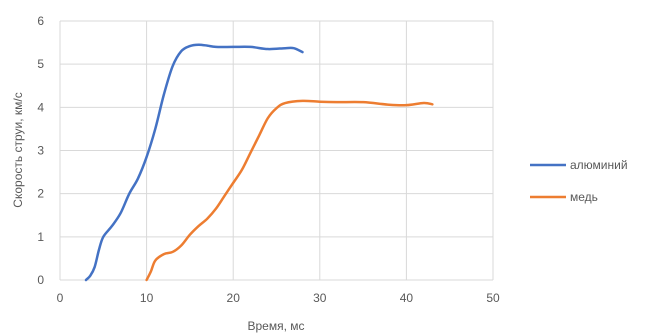  Describe the element at coordinates (147, 298) in the screenshot. I see `x-tick-label: 10` at that location.